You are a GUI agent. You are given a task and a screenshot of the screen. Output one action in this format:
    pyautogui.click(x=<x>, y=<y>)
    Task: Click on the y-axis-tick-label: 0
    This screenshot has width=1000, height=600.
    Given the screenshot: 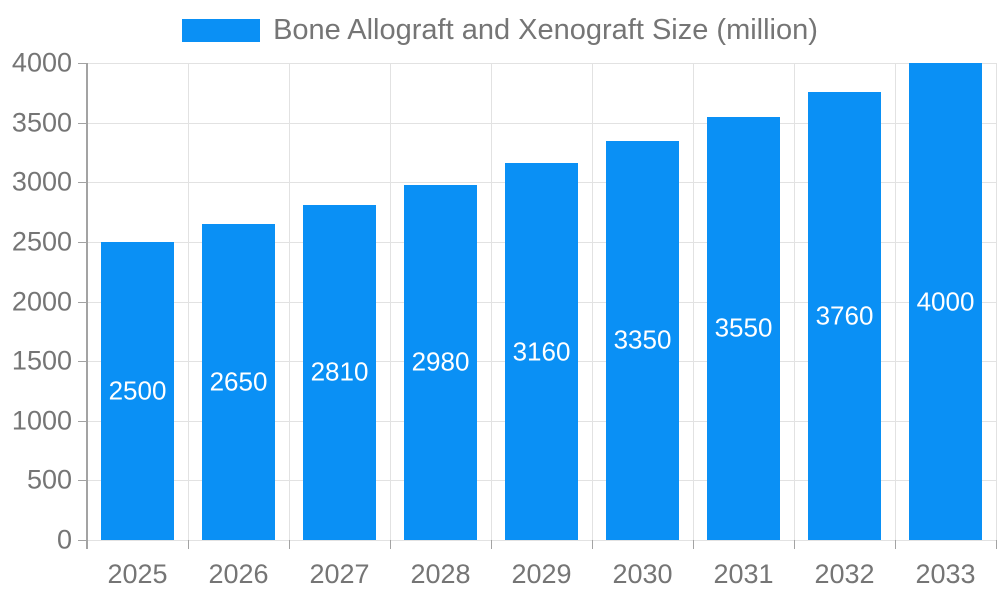 What is the action you would take?
    pyautogui.click(x=64, y=539)
    